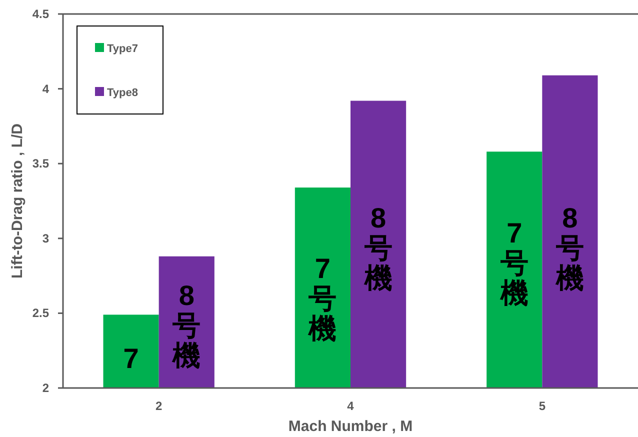 The image size is (638, 437). What do you see at coordinates (350, 426) in the screenshot?
I see `x-axis-title: Mach Number , M` at bounding box center [350, 426].